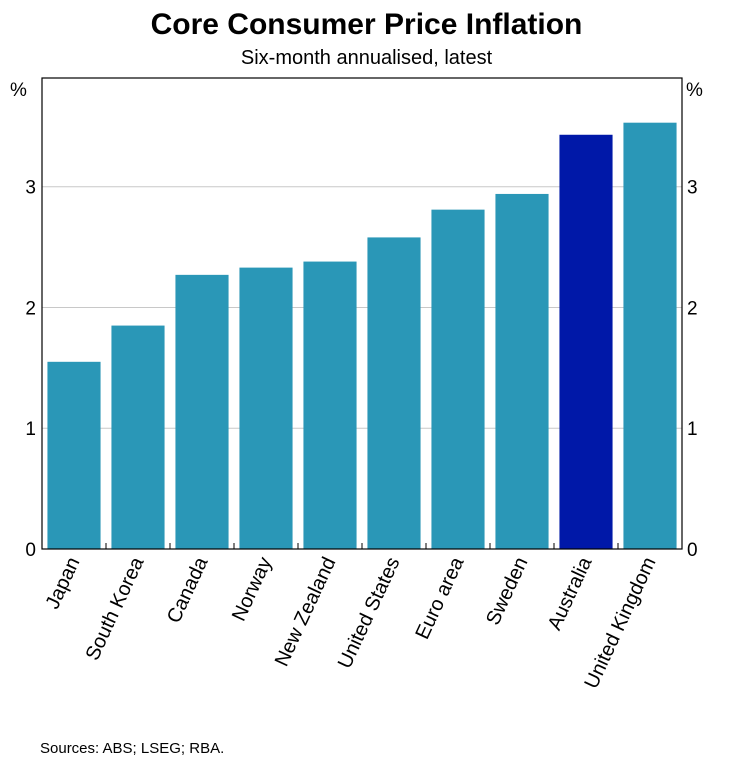 This screenshot has height=770, width=733. Describe the element at coordinates (439, 598) in the screenshot. I see `category-label: Euro area` at that location.